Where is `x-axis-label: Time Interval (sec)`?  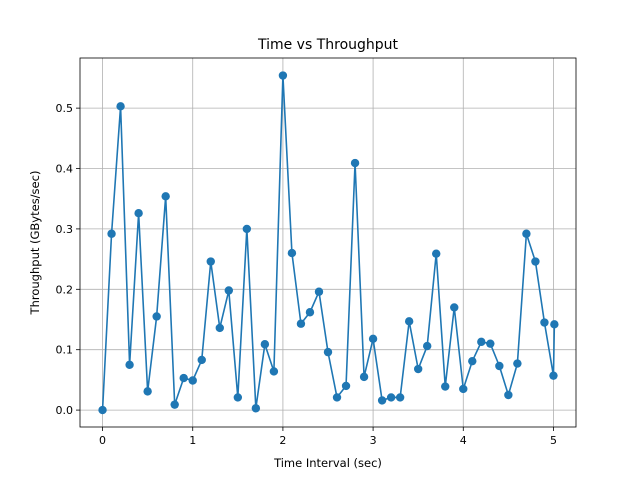
x-axis-label: Time Interval (sec) is located at coordinates (327, 463).